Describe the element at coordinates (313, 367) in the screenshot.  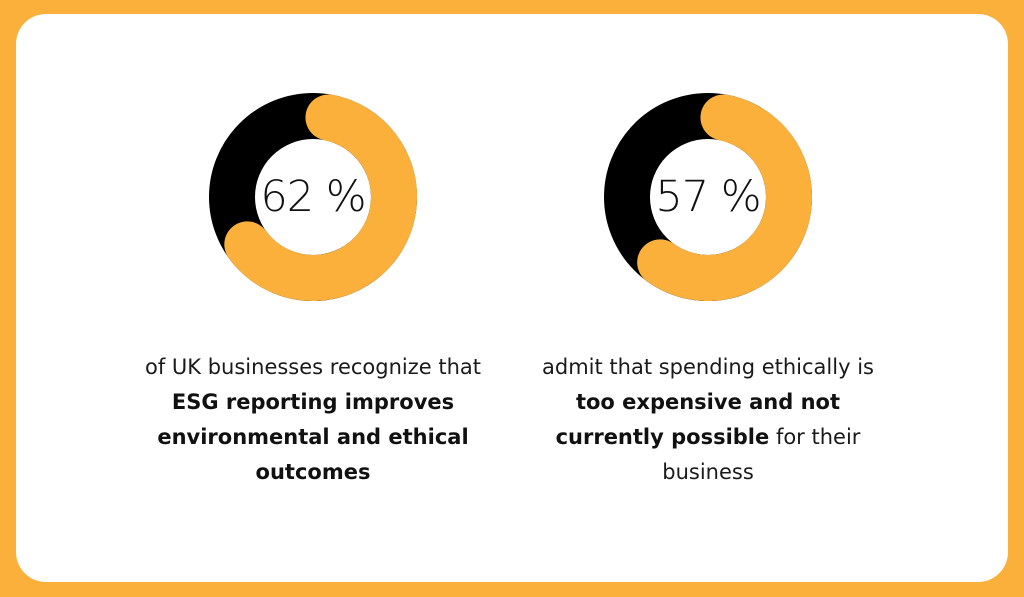
I see `caption-text: of UK businesses recognize that` at that location.